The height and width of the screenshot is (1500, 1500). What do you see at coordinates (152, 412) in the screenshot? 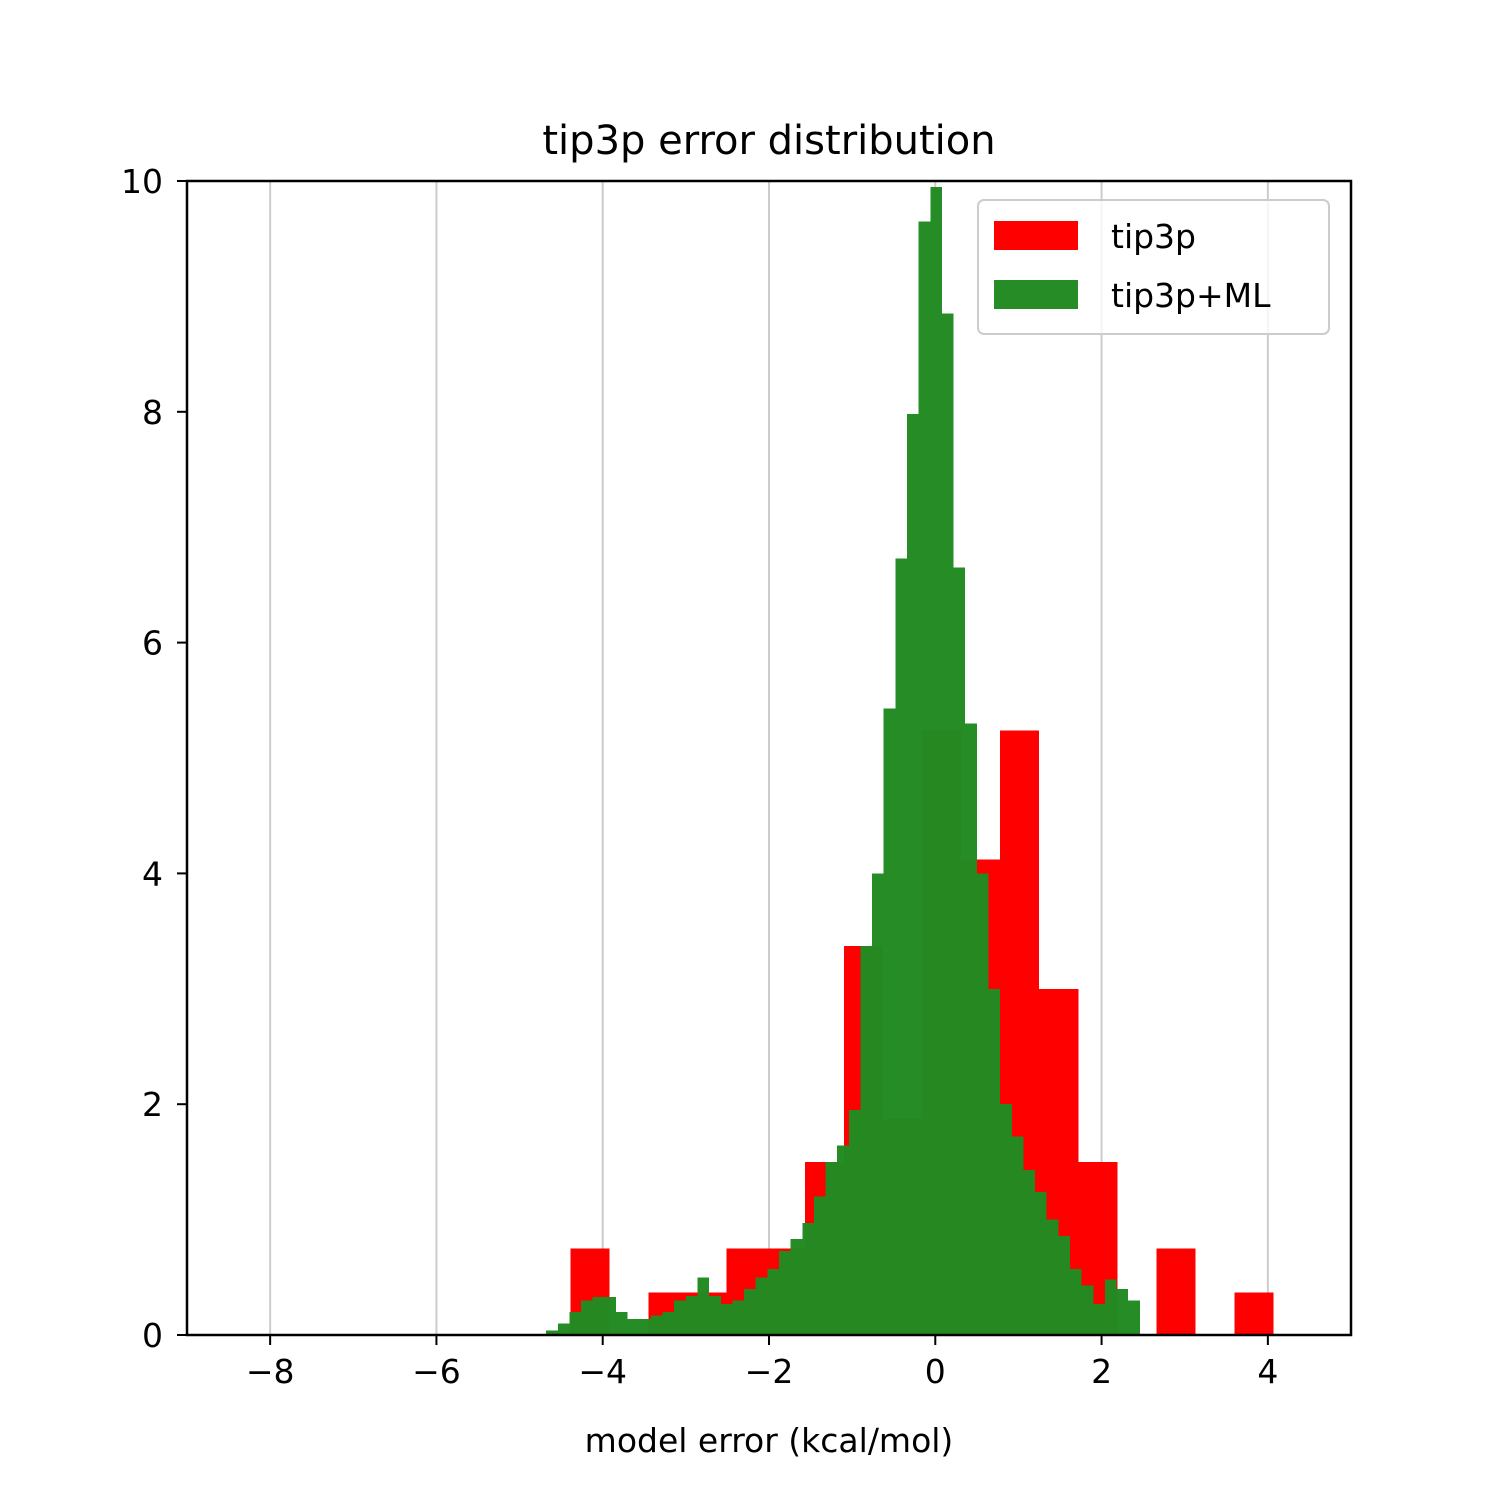
I see `y-tick-label: 8` at bounding box center [152, 412].